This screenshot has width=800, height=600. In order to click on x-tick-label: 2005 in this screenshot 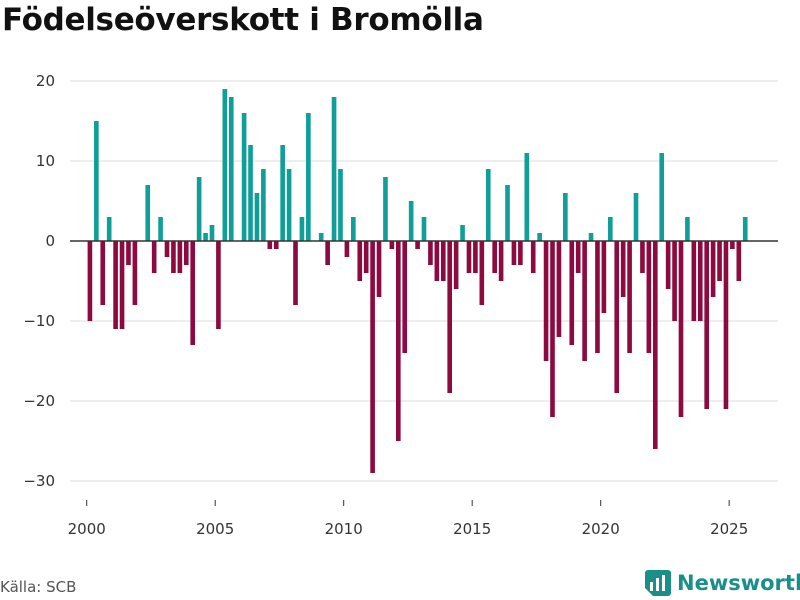, I will do `click(215, 529)`.